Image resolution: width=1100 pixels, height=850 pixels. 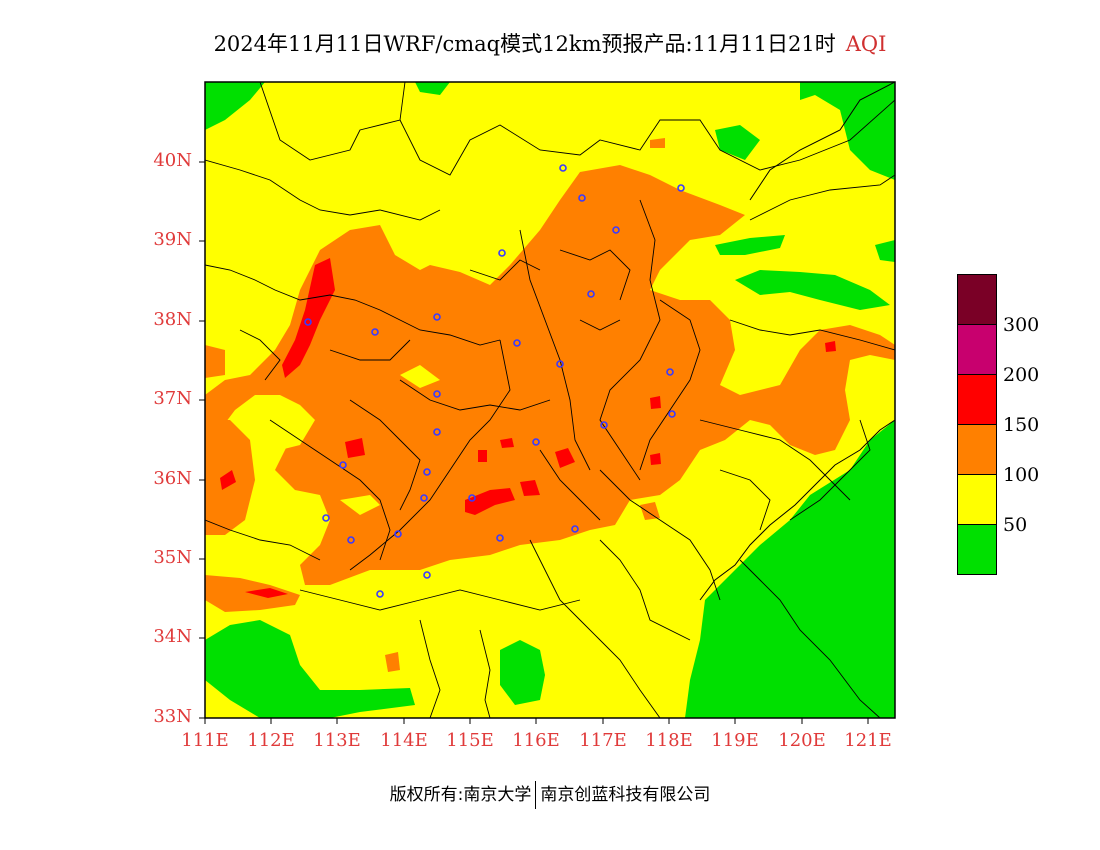 I want to click on legend-label: 50, so click(x=1015, y=525).